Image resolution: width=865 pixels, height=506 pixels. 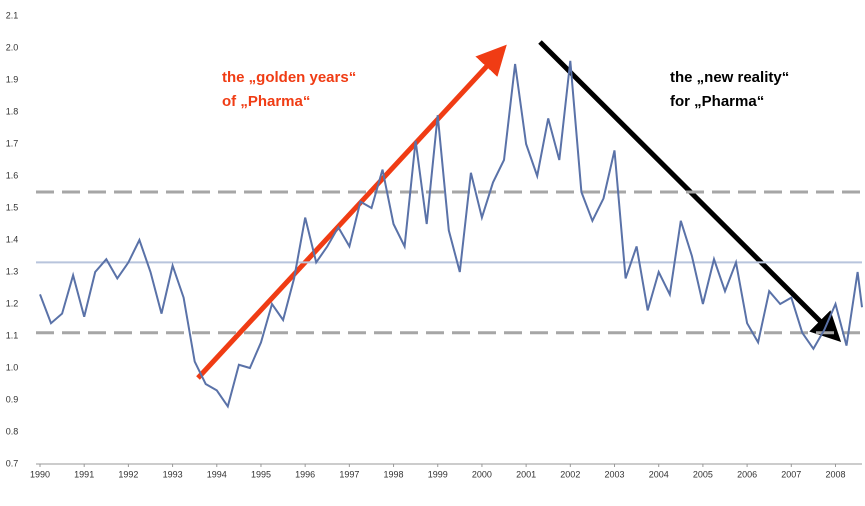 What do you see at coordinates (526, 474) in the screenshot?
I see `x-tick-label: 2001` at bounding box center [526, 474].